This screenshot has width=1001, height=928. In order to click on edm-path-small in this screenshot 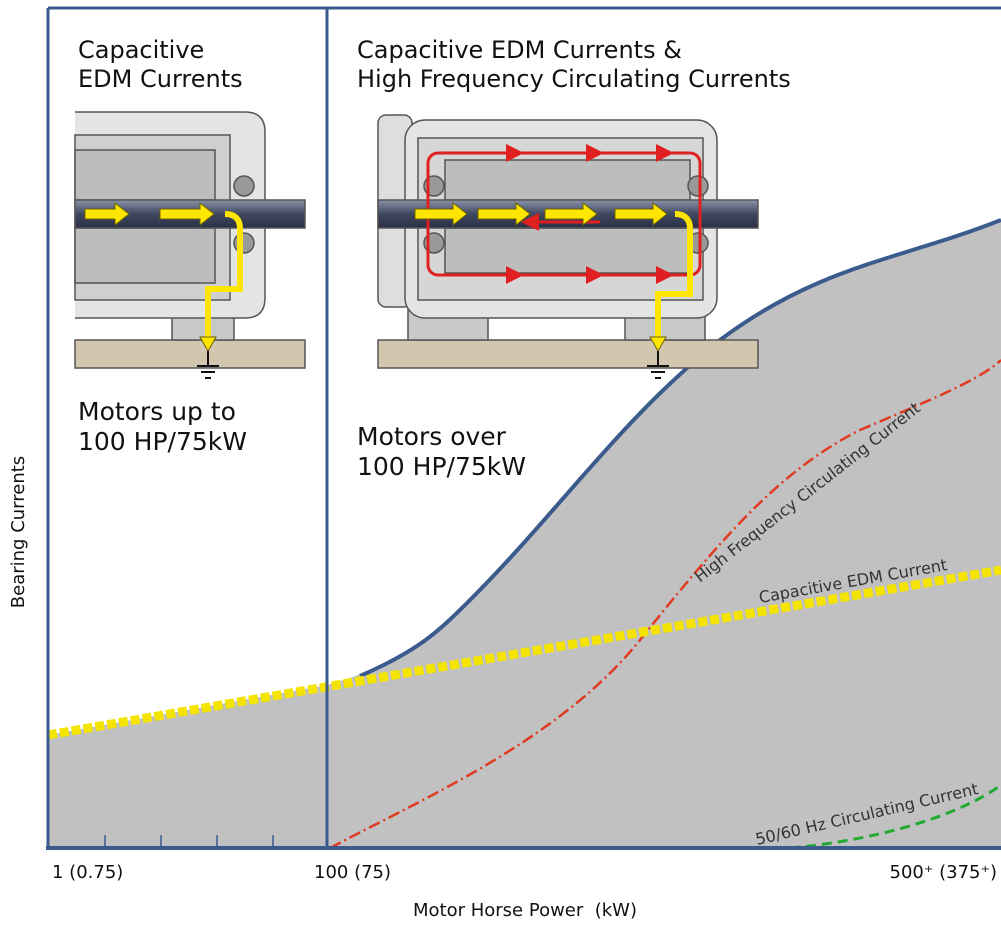, I will do `click(163, 290)`.